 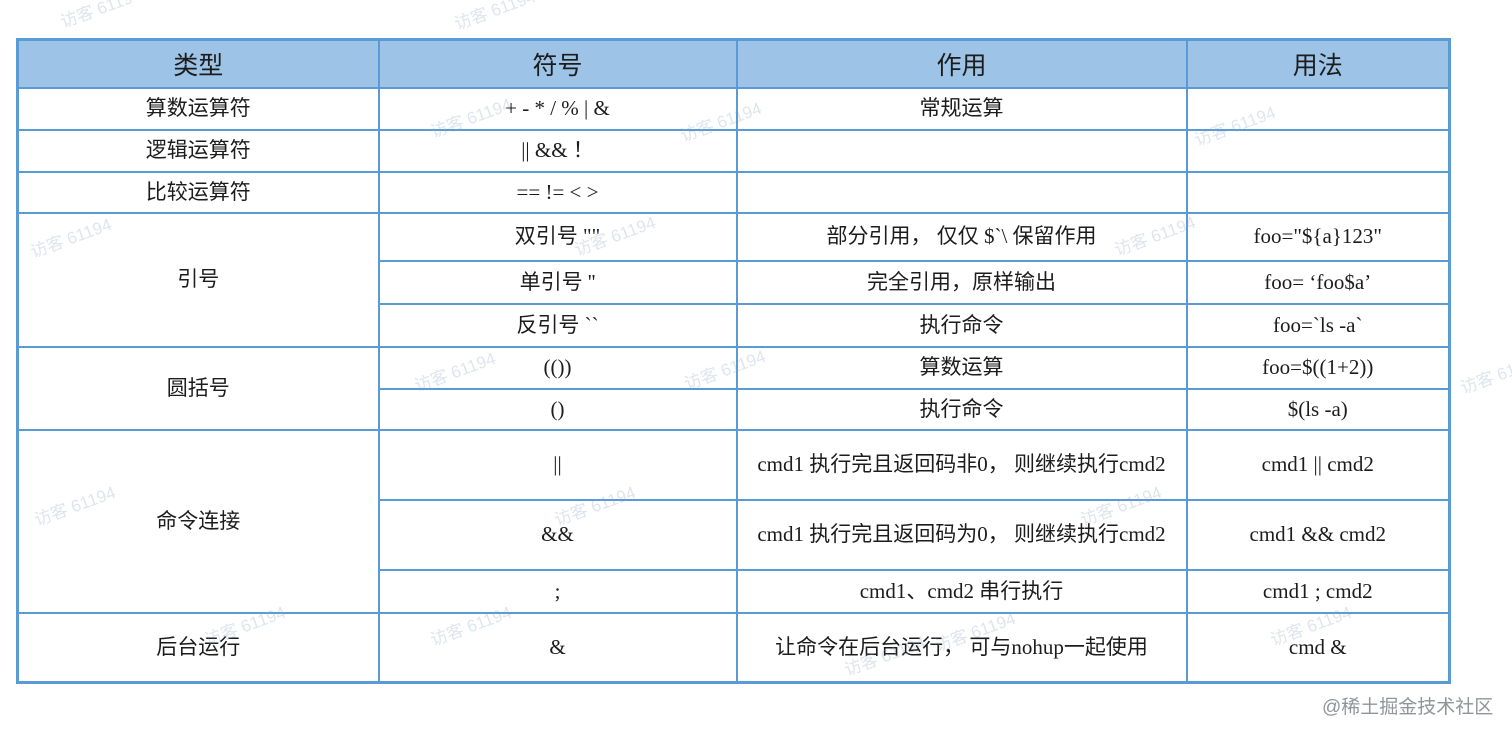 I want to click on cell-symbol: || && ！, so click(x=557, y=151).